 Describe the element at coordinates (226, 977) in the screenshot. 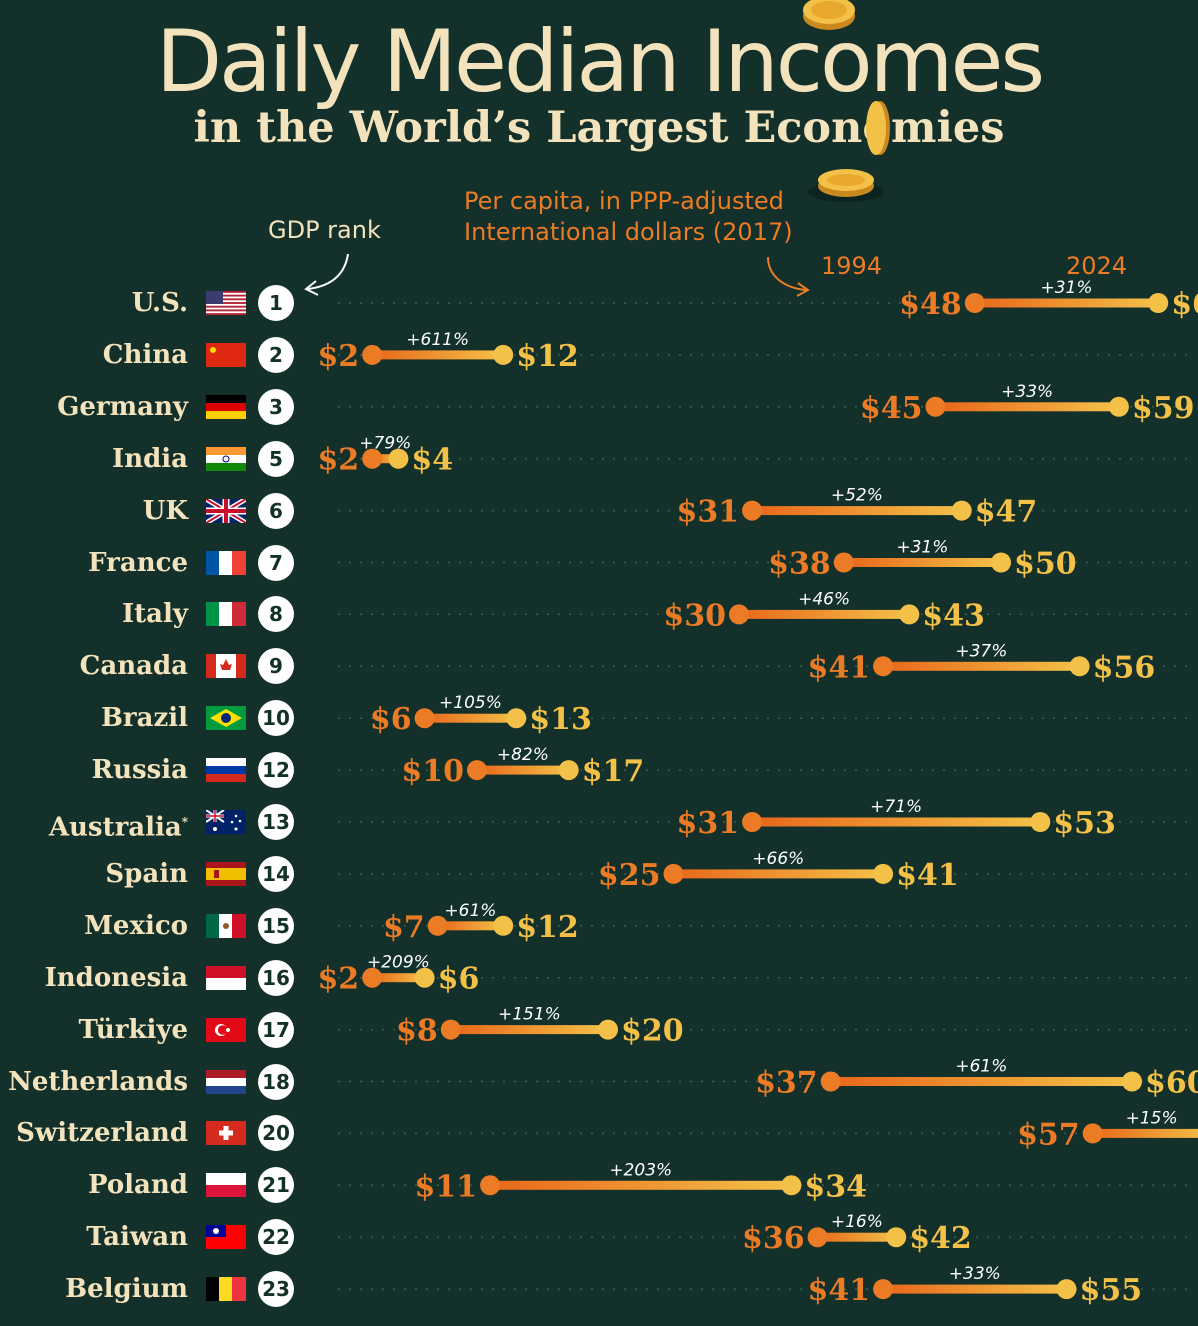

I see `id-flag-icon` at that location.